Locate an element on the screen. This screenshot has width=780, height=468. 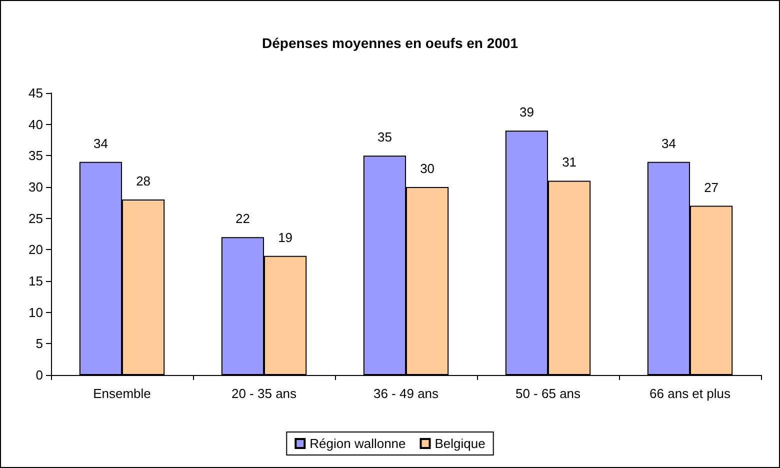
y-tick-label: 15 is located at coordinates (35, 281).